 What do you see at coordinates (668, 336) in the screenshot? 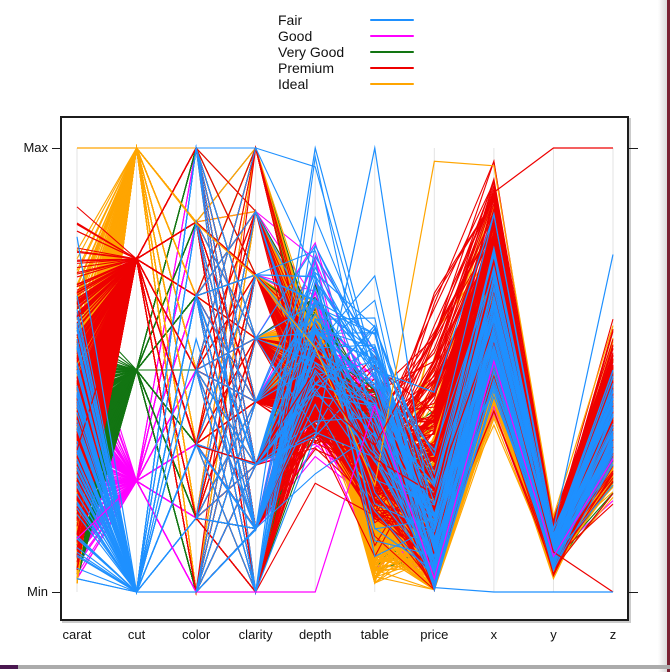
I see `window-right-edge` at bounding box center [668, 336].